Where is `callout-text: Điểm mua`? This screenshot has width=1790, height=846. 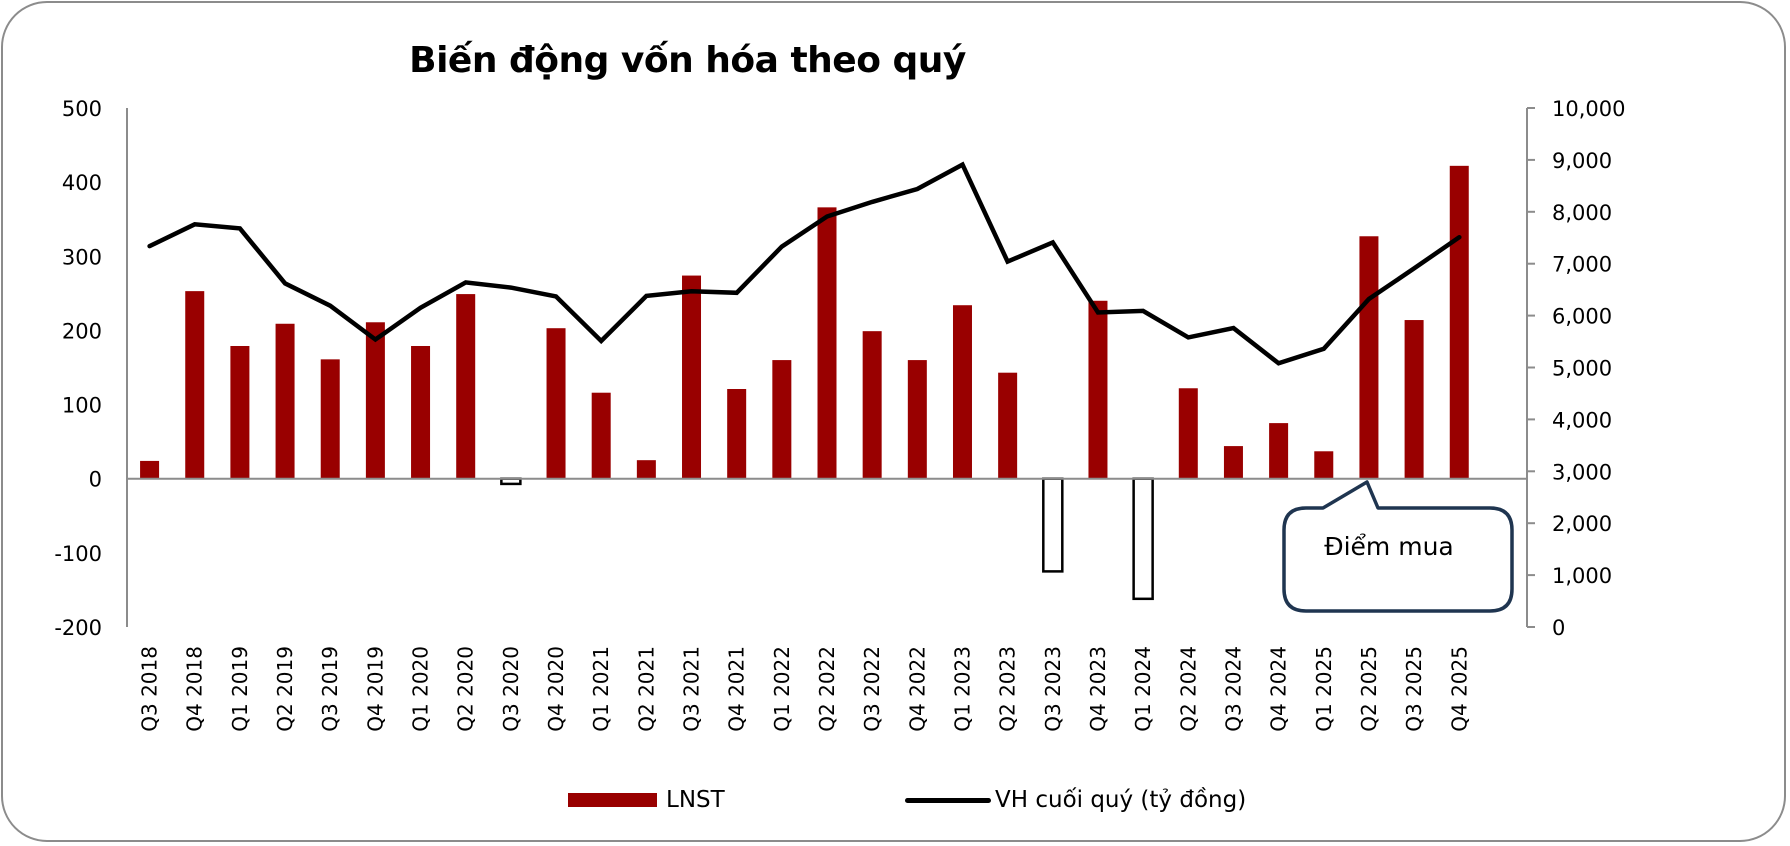 callout-text: Điểm mua is located at coordinates (1389, 546).